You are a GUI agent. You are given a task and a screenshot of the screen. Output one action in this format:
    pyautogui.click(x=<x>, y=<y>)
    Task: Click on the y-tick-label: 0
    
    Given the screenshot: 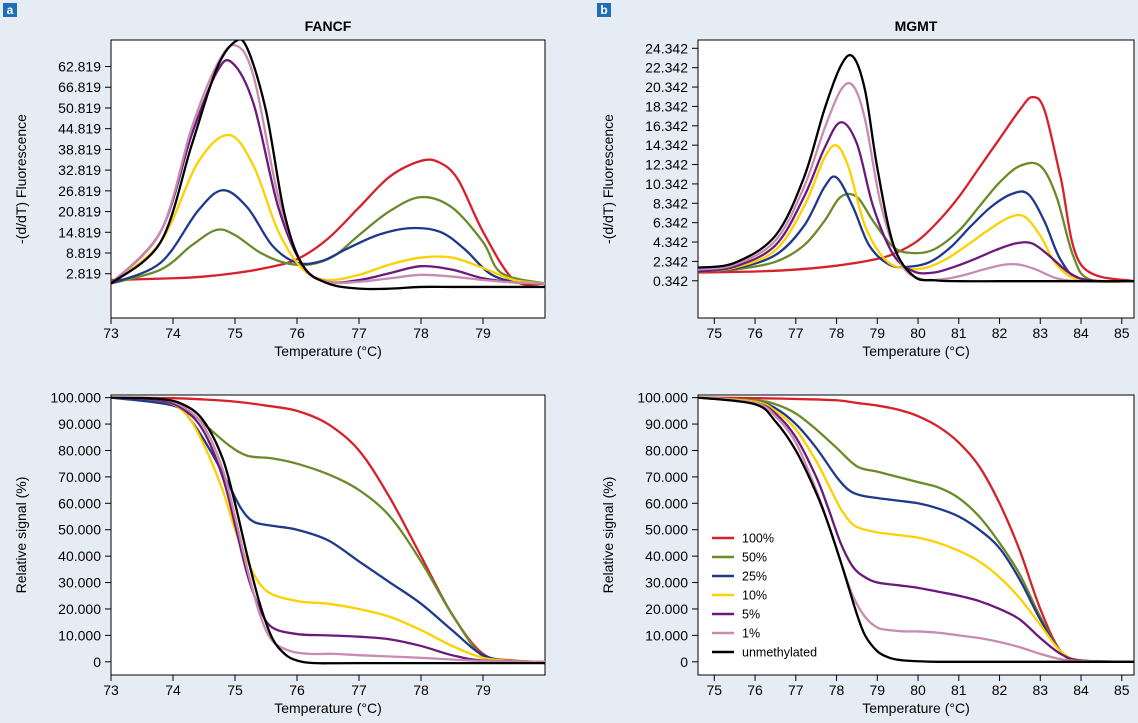 What is the action you would take?
    pyautogui.click(x=684, y=662)
    